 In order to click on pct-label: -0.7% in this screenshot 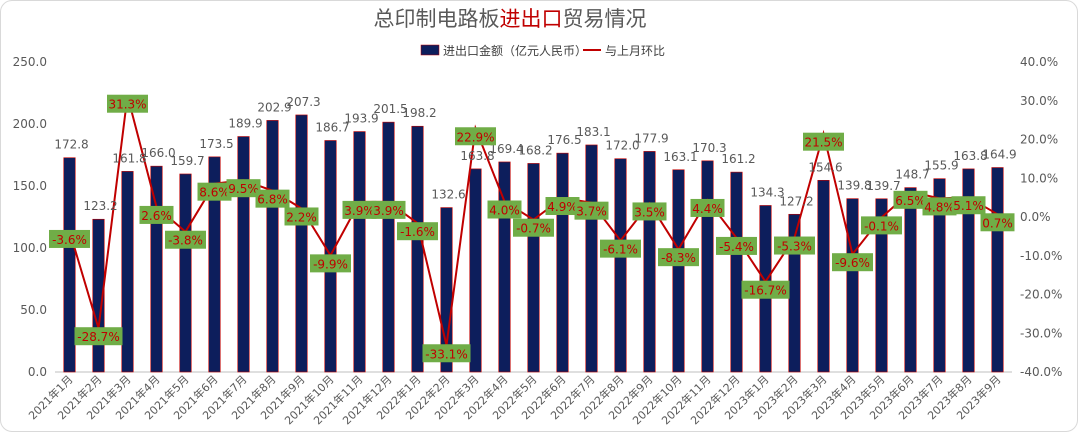, I will do `click(533, 229)`.